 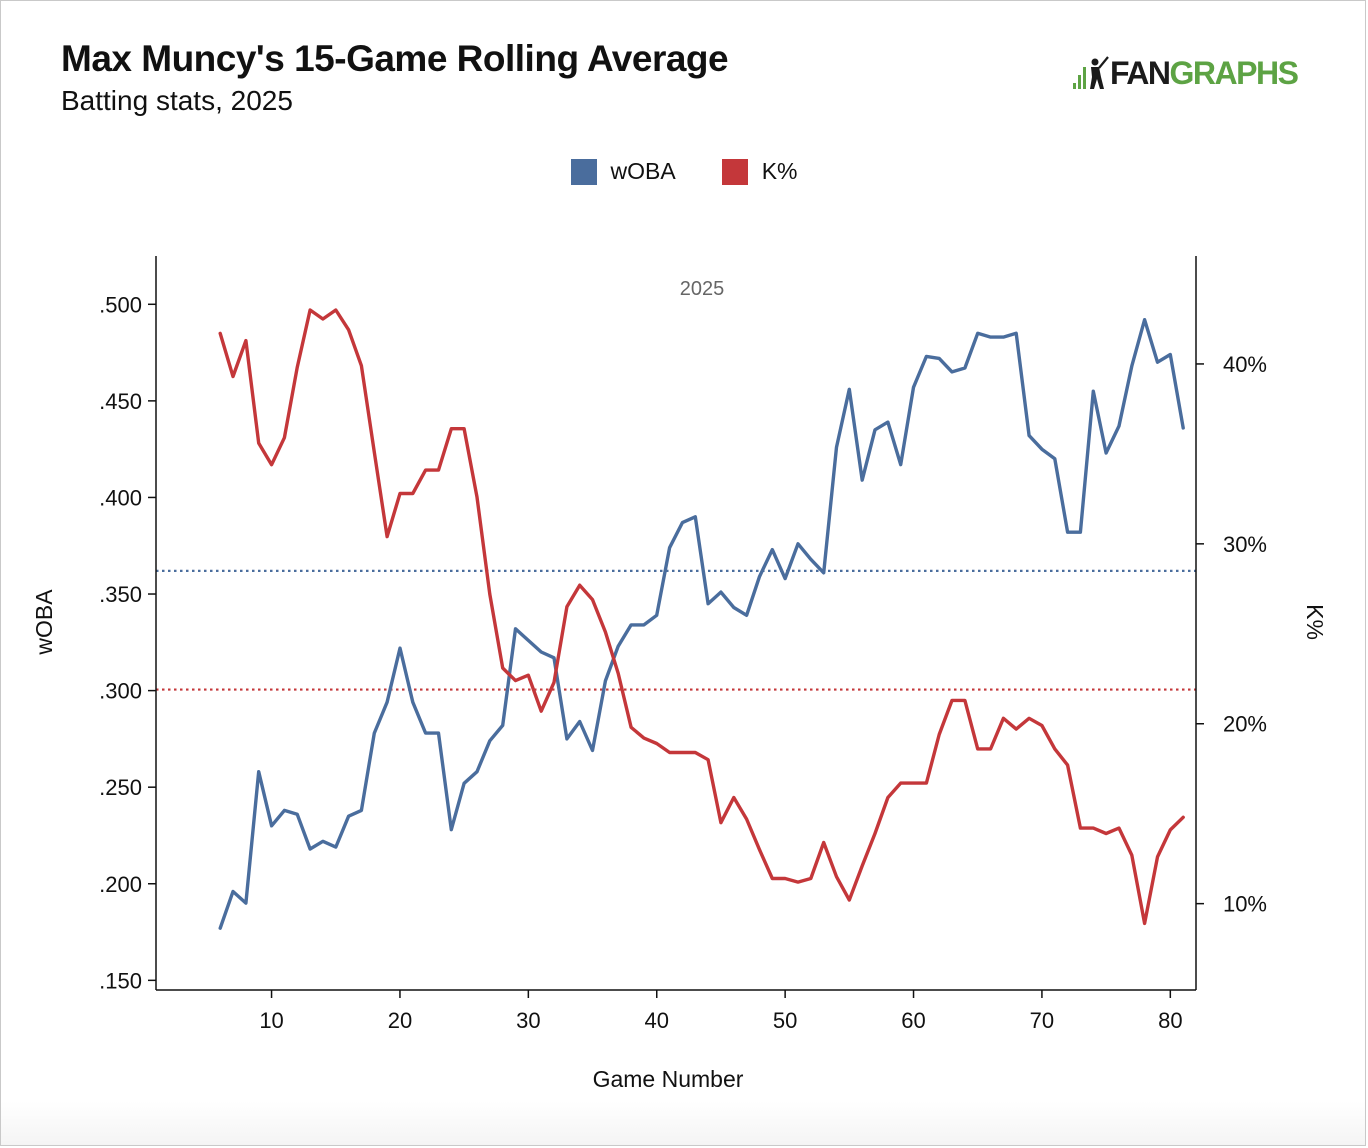 I want to click on legend-item-woba: wOBA, so click(x=623, y=171).